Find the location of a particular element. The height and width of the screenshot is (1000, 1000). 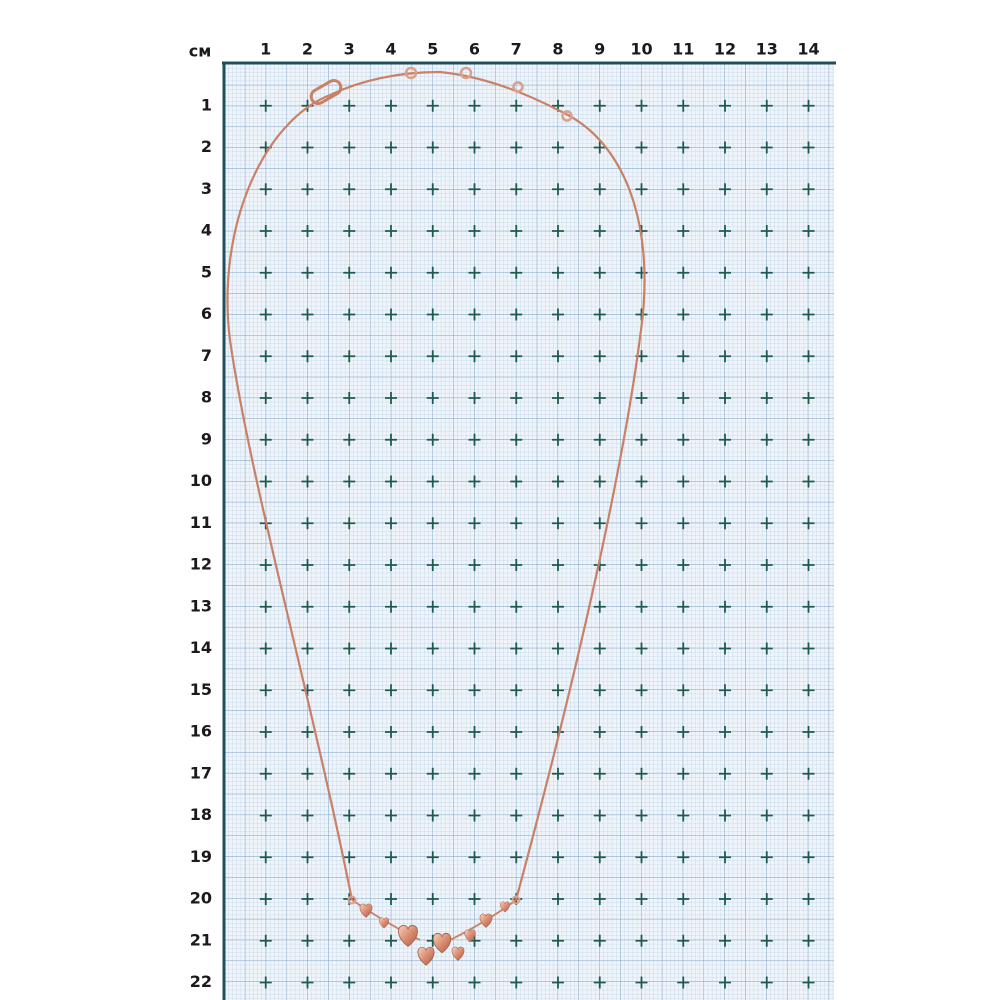

row-label: 12 is located at coordinates (201, 564).